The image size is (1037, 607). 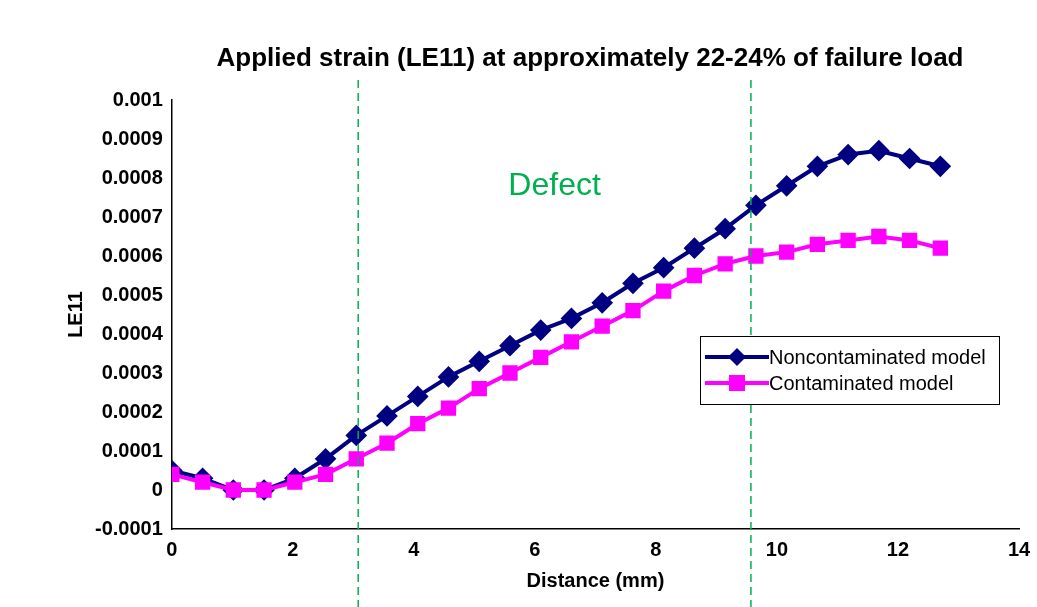 I want to click on y-tick-label: 0.001, so click(x=137, y=98).